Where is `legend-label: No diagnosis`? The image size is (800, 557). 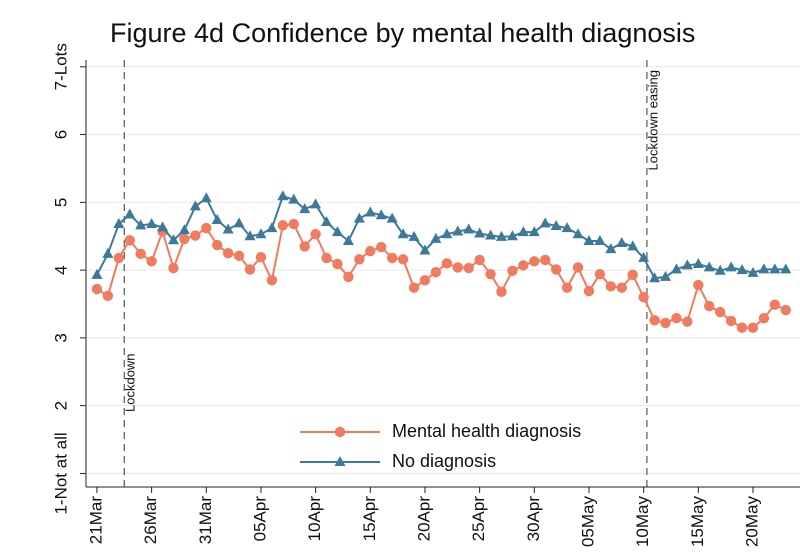 legend-label: No diagnosis is located at coordinates (444, 461).